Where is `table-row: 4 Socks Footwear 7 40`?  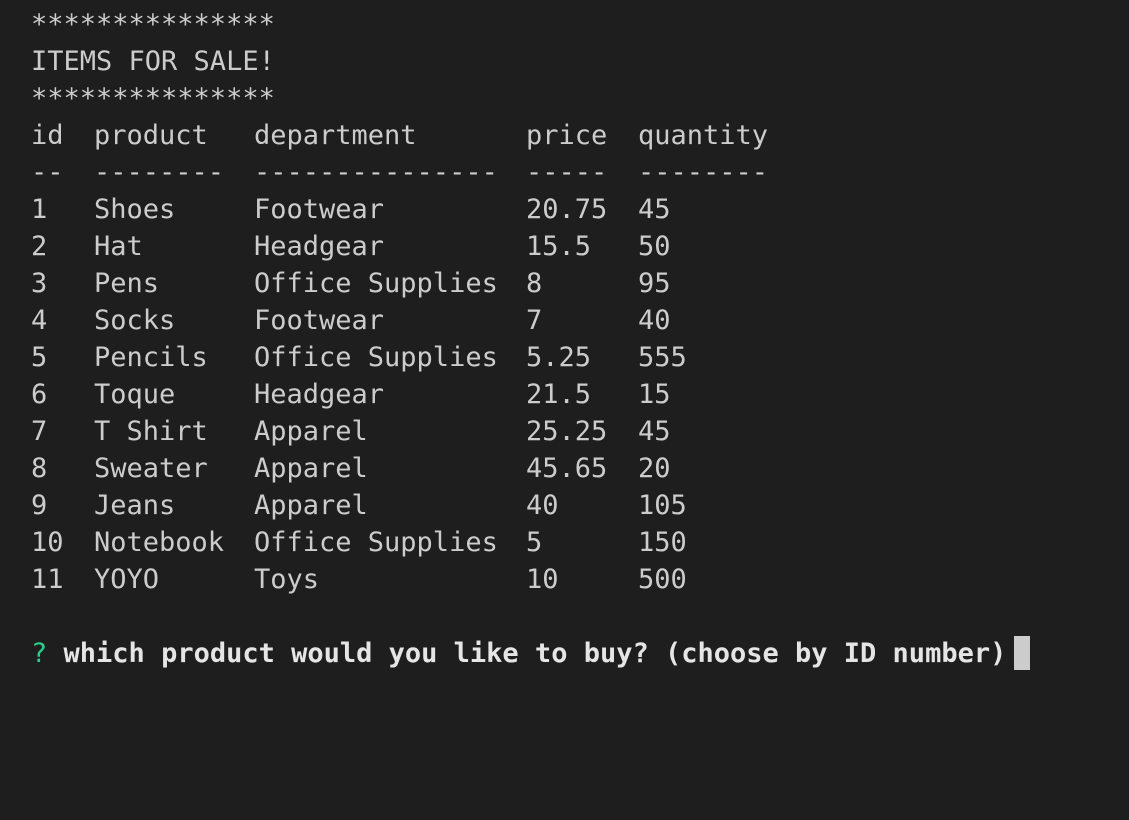
table-row: 4 Socks Footwear 7 40 is located at coordinates (580, 320).